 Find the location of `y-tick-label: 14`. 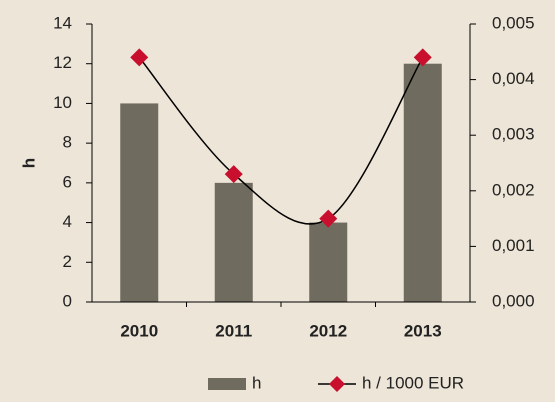

y-tick-label: 14 is located at coordinates (62, 22).